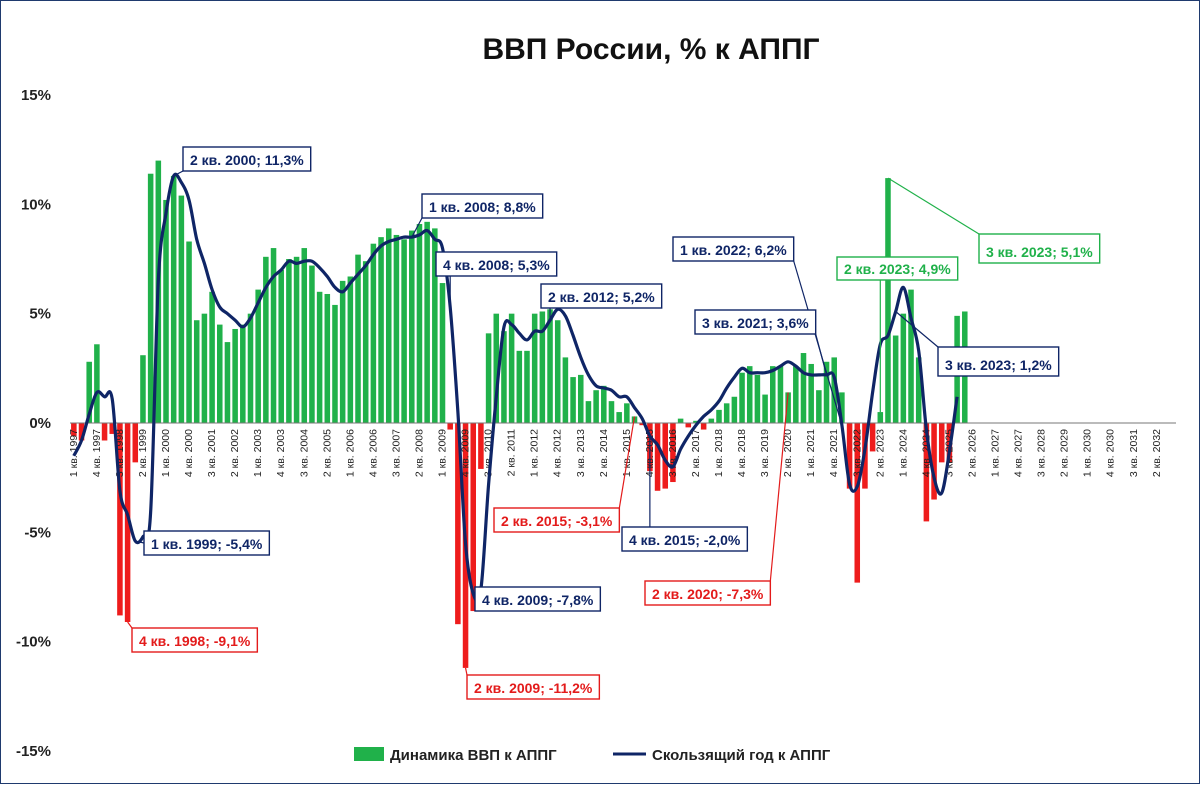 This screenshot has width=1200, height=785. Describe the element at coordinates (1088, 453) in the screenshot. I see `x-tick-label: 1 кв. 2030` at that location.